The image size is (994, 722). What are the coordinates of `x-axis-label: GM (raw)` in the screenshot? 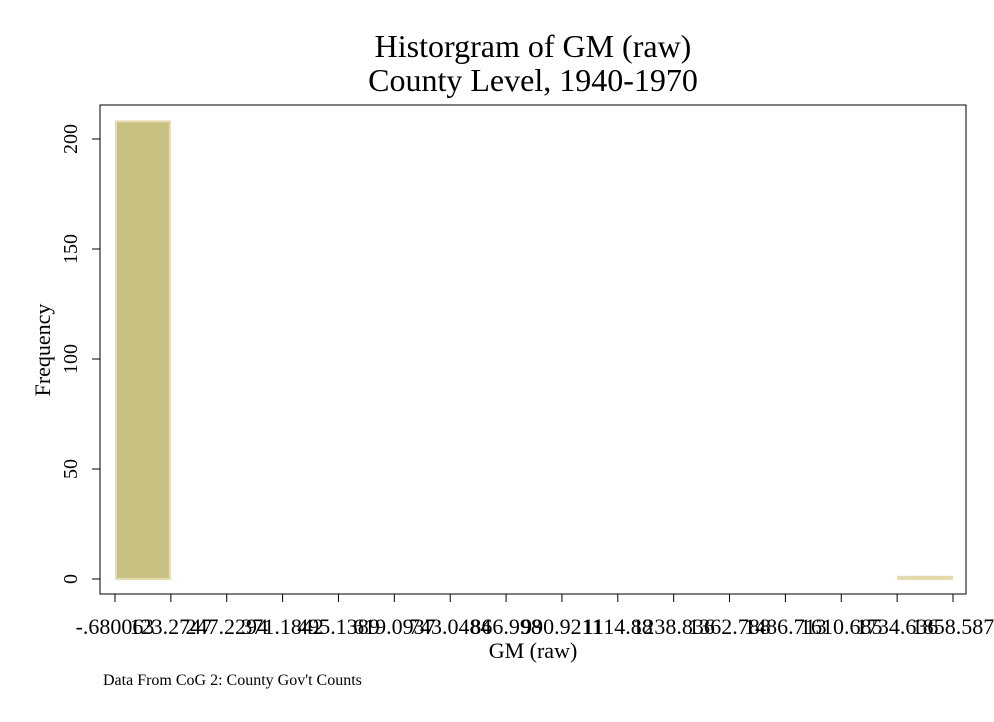 It's located at (533, 650).